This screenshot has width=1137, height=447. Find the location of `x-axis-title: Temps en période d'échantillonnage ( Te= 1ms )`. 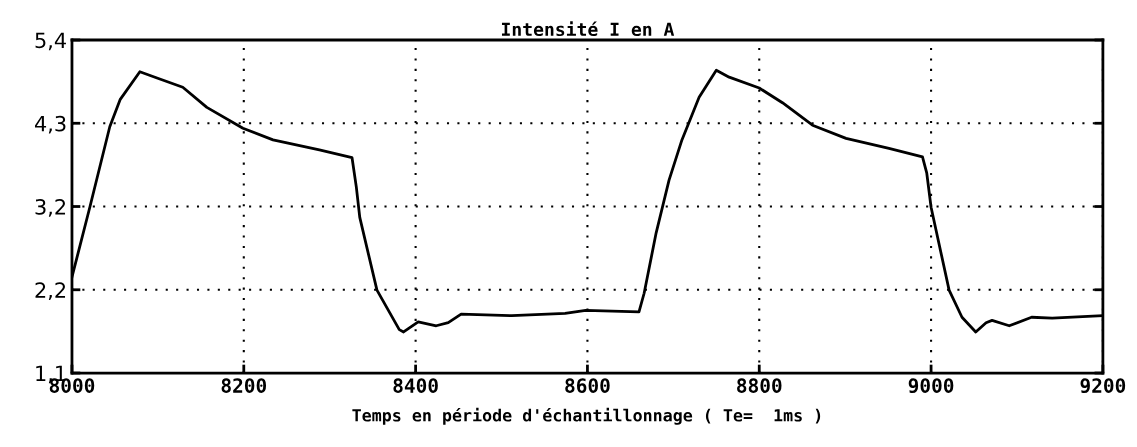

x-axis-title: Temps en période d'échantillonnage ( Te= 1ms ) is located at coordinates (586, 416).